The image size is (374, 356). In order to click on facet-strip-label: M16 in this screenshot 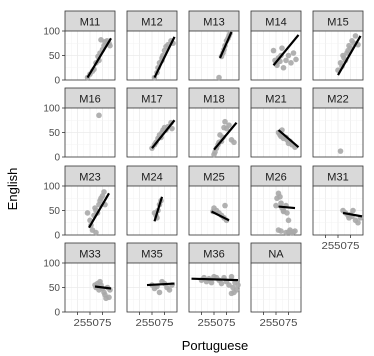, I will do `click(89, 100)`.